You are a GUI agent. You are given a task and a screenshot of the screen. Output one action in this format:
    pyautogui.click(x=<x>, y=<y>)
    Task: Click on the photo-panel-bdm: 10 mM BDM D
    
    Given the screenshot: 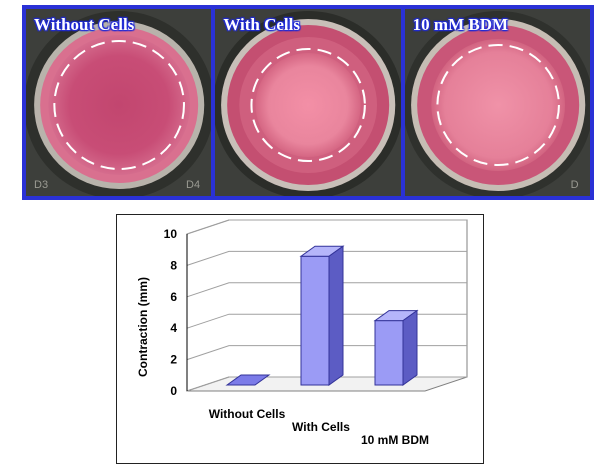 What is the action you would take?
    pyautogui.click(x=497, y=102)
    